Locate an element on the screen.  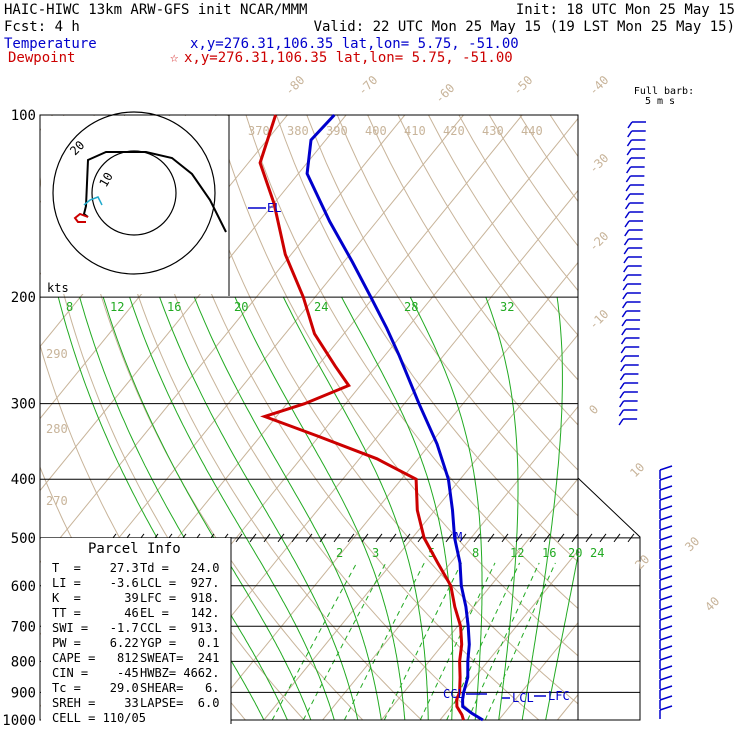
barb-legend-title: Full barb: is located at coordinates (664, 91).